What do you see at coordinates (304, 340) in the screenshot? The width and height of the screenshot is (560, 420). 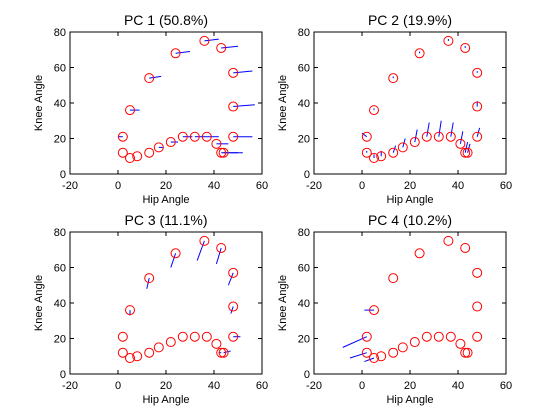 I see `y-tick-label: 20` at bounding box center [304, 340].